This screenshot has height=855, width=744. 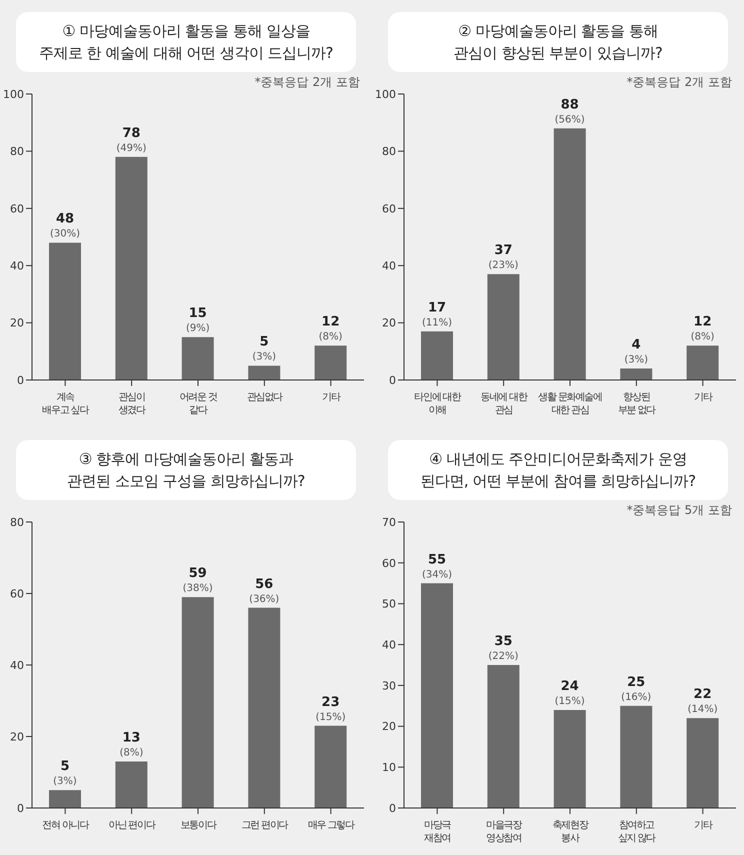 What do you see at coordinates (504, 404) in the screenshot?
I see `x-tick-label: 동네에 대한 관심` at bounding box center [504, 404].